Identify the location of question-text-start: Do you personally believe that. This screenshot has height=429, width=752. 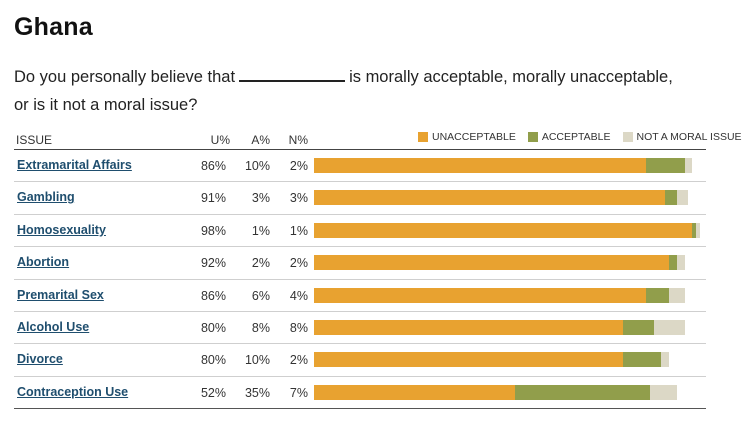
(125, 77).